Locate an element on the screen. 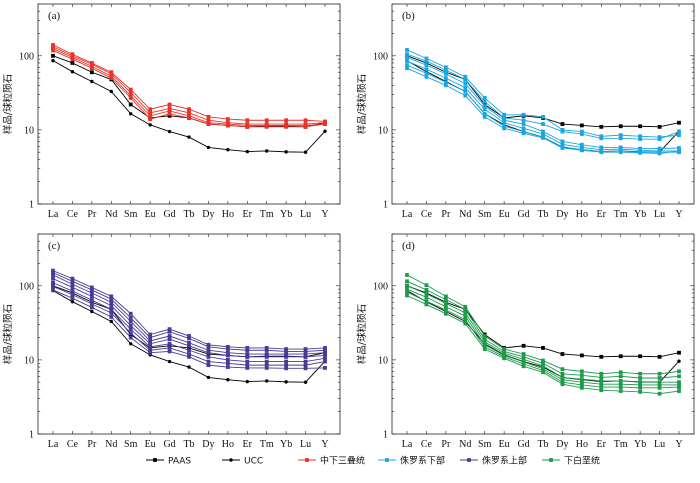 This screenshot has width=700, height=483. x-tick-label: Nd is located at coordinates (111, 444).